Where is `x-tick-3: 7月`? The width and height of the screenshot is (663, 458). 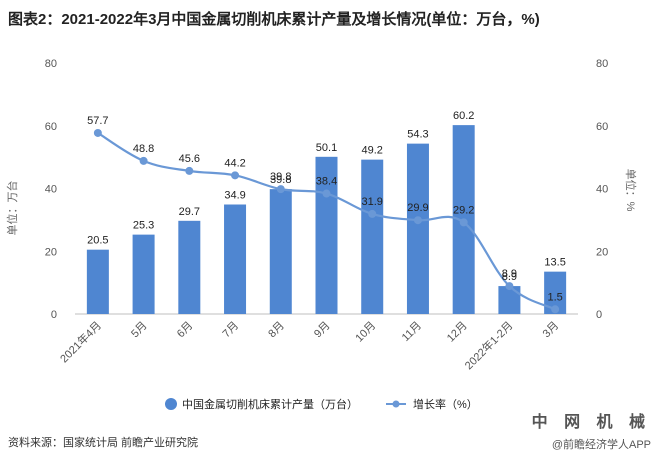 x-tick-3: 7月 is located at coordinates (231, 330).